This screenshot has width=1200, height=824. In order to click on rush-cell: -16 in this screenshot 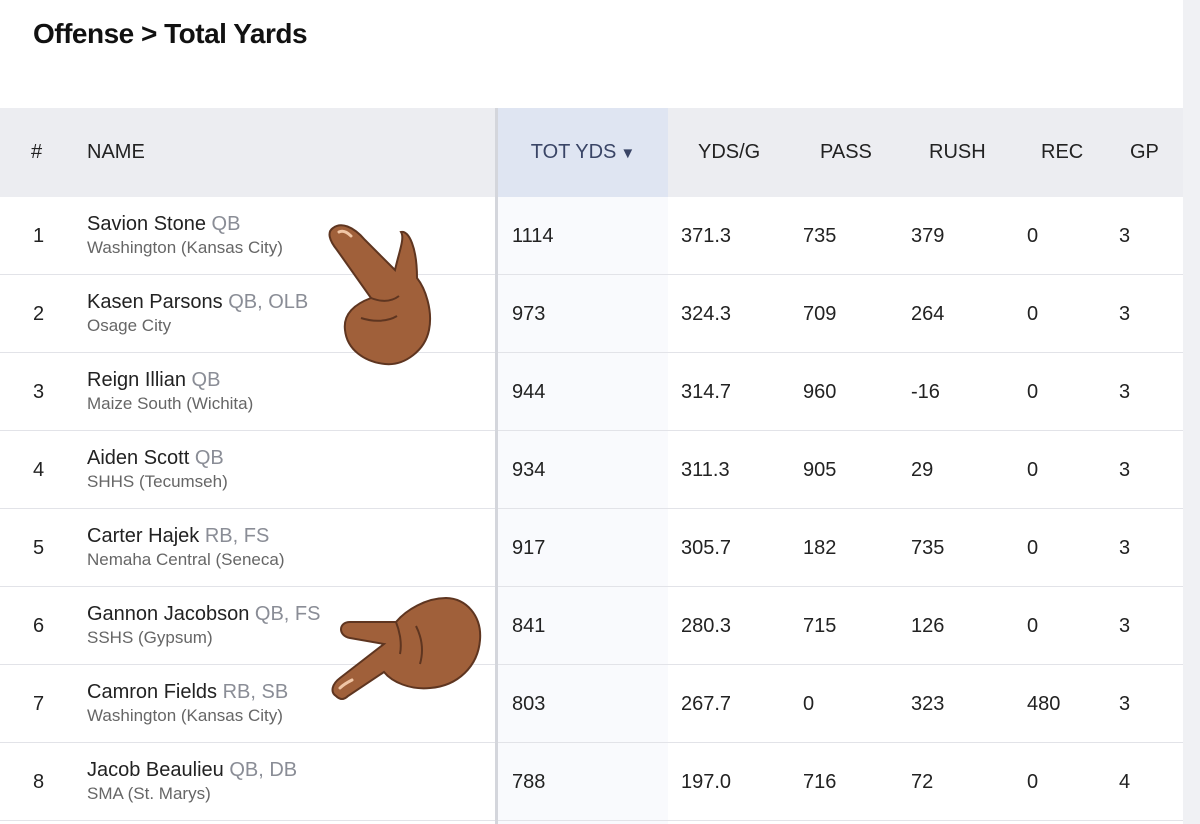, I will do `click(925, 392)`.